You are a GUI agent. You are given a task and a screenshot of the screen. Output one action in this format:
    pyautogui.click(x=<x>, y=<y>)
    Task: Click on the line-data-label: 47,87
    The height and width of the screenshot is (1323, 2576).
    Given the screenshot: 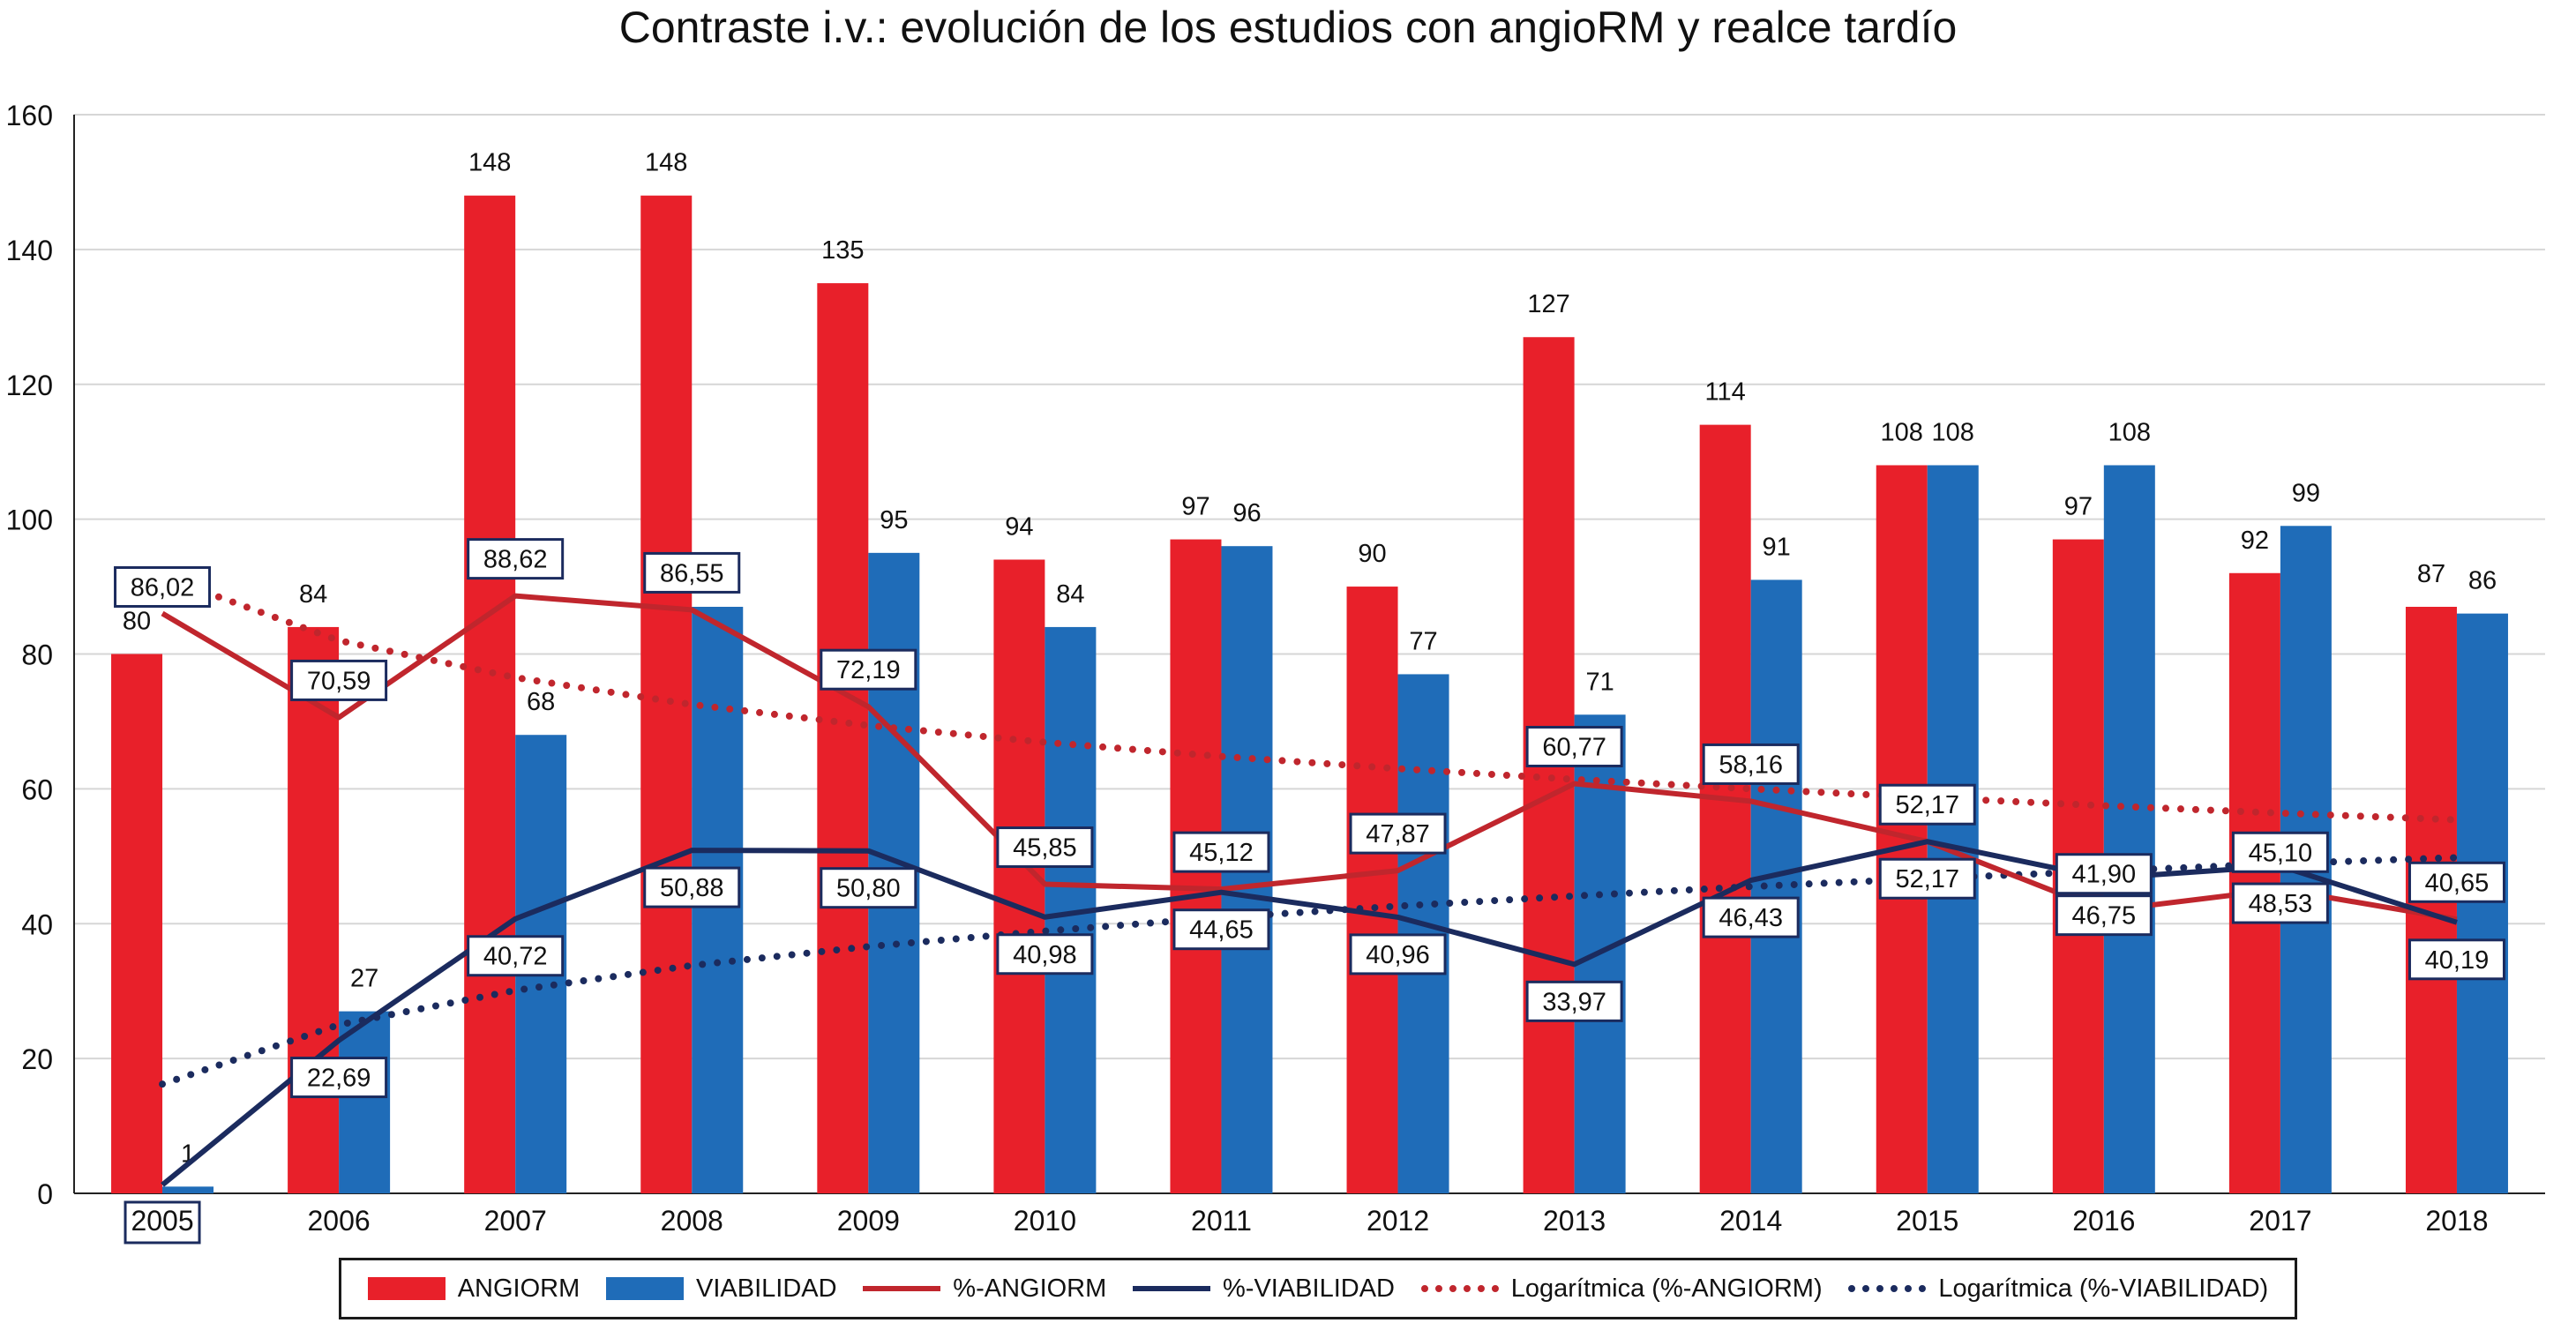 What is the action you would take?
    pyautogui.click(x=1398, y=834)
    